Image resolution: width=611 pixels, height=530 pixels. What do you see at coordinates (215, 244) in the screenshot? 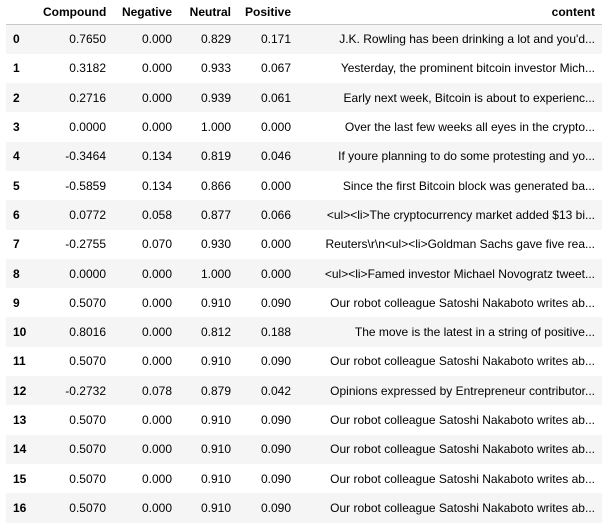
I see `neutral-cell: 0.930` at bounding box center [215, 244].